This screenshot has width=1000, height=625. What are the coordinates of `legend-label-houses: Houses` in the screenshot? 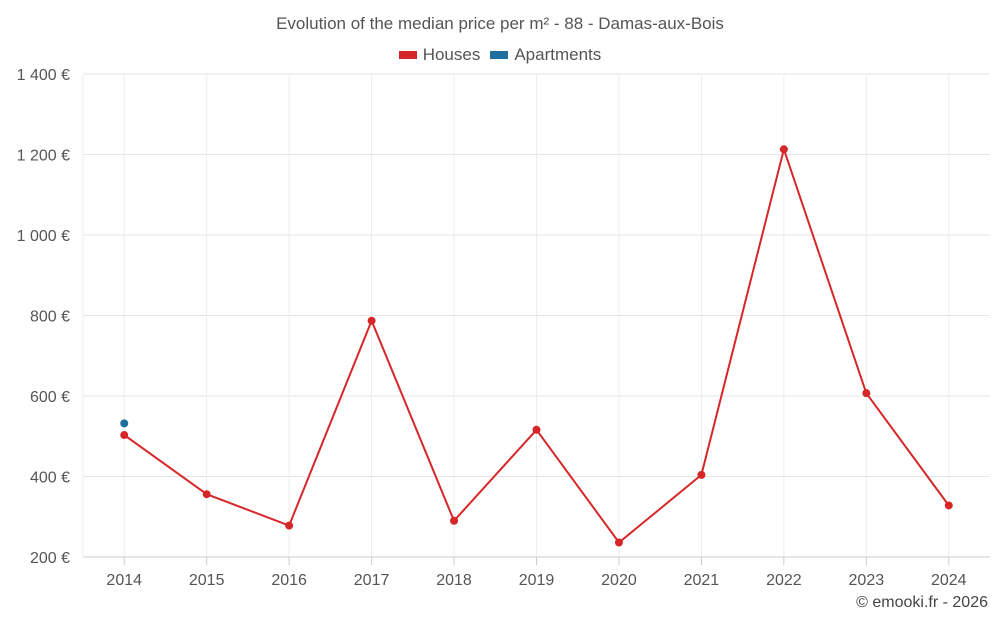 It's located at (451, 54).